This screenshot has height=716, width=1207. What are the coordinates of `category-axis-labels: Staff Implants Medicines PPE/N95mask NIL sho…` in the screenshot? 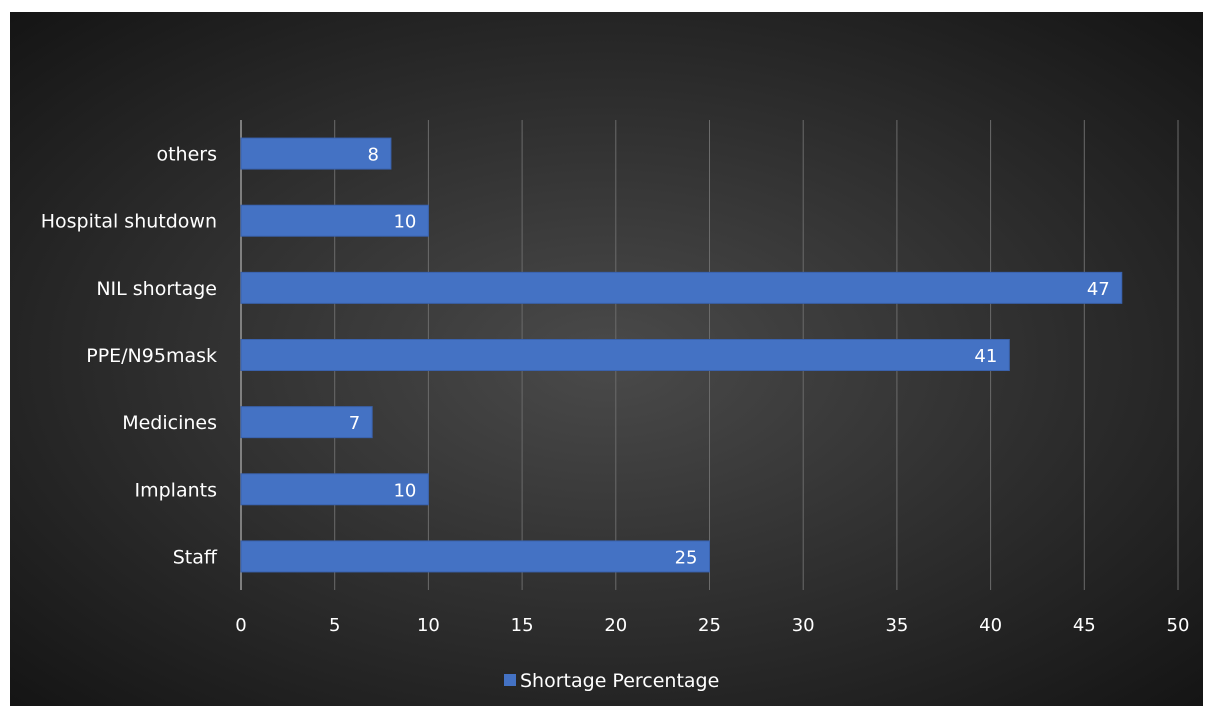 It's located at (129, 356).